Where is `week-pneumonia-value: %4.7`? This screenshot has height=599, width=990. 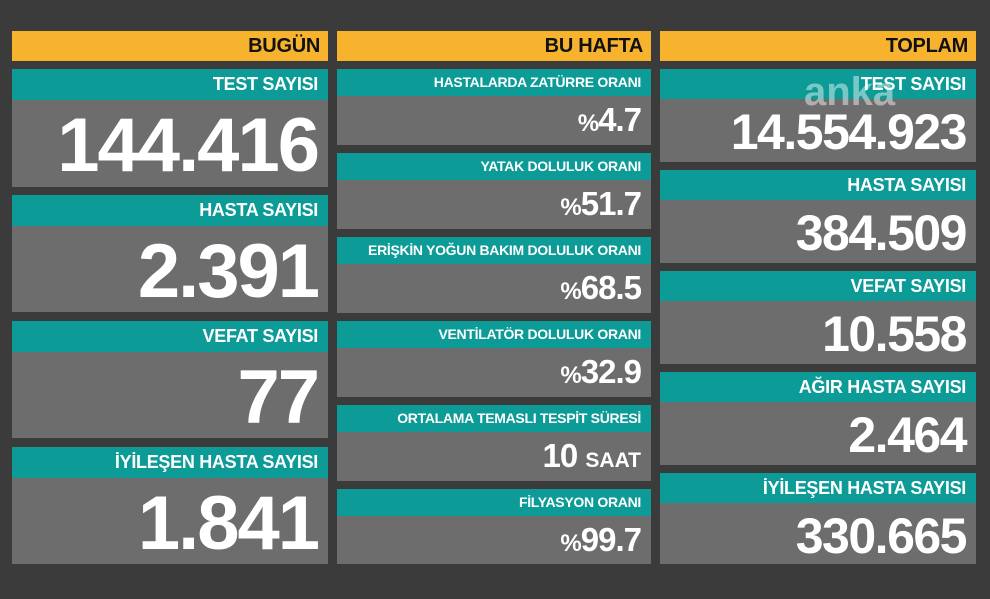
week-pneumonia-value: %4.7 is located at coordinates (494, 122).